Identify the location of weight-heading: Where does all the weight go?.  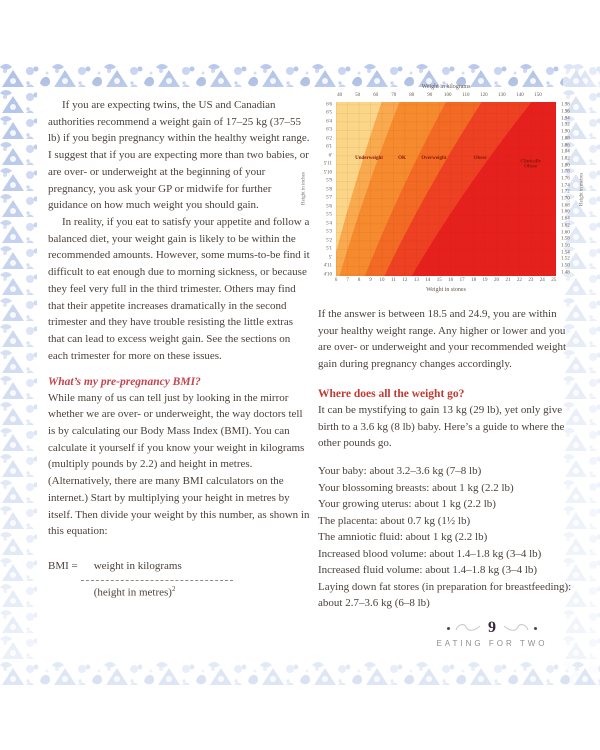
(391, 393).